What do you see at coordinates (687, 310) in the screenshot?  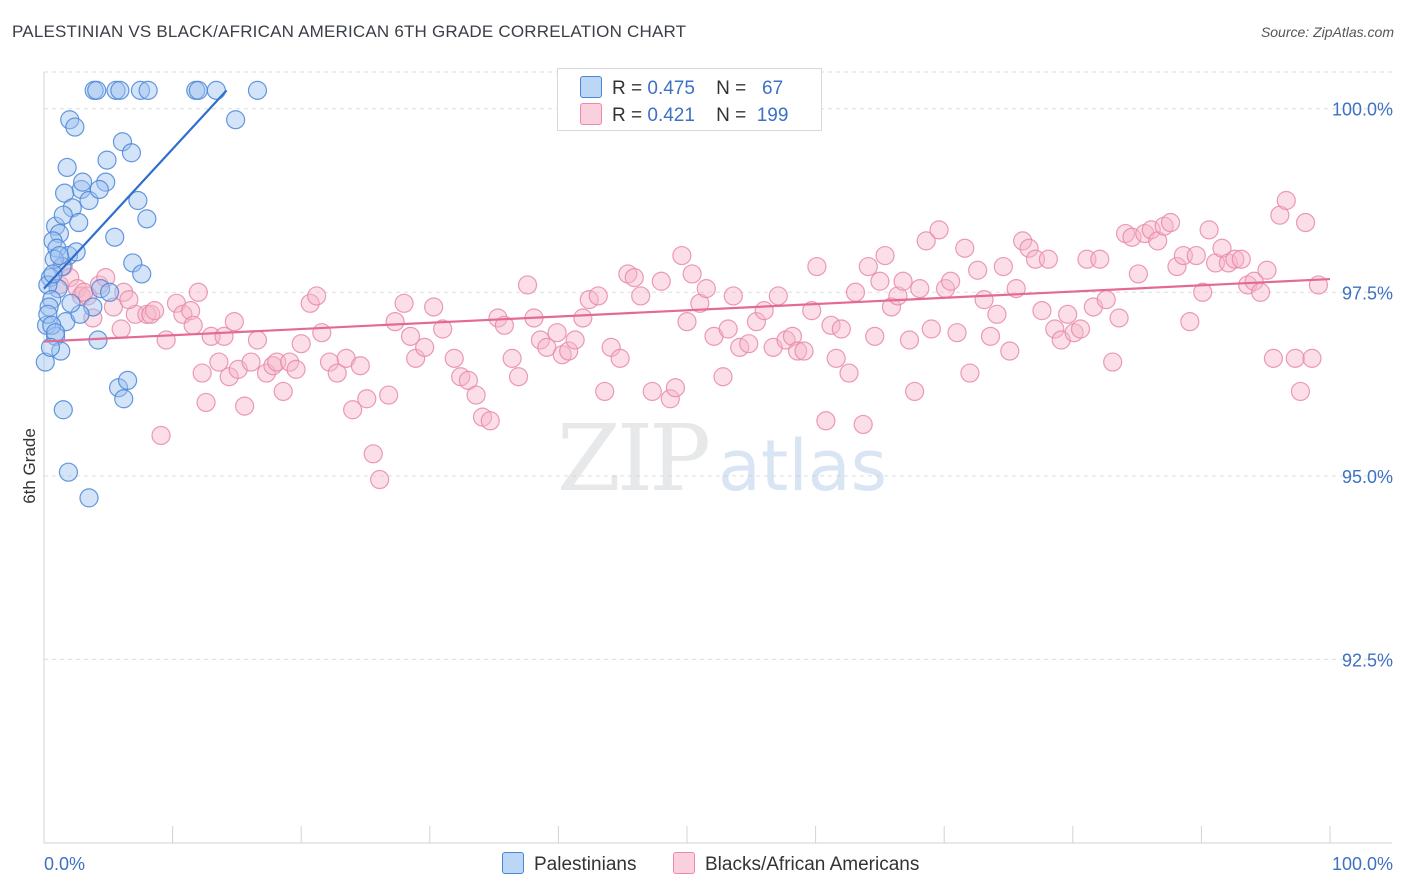 I see `pink-trend-line` at bounding box center [687, 310].